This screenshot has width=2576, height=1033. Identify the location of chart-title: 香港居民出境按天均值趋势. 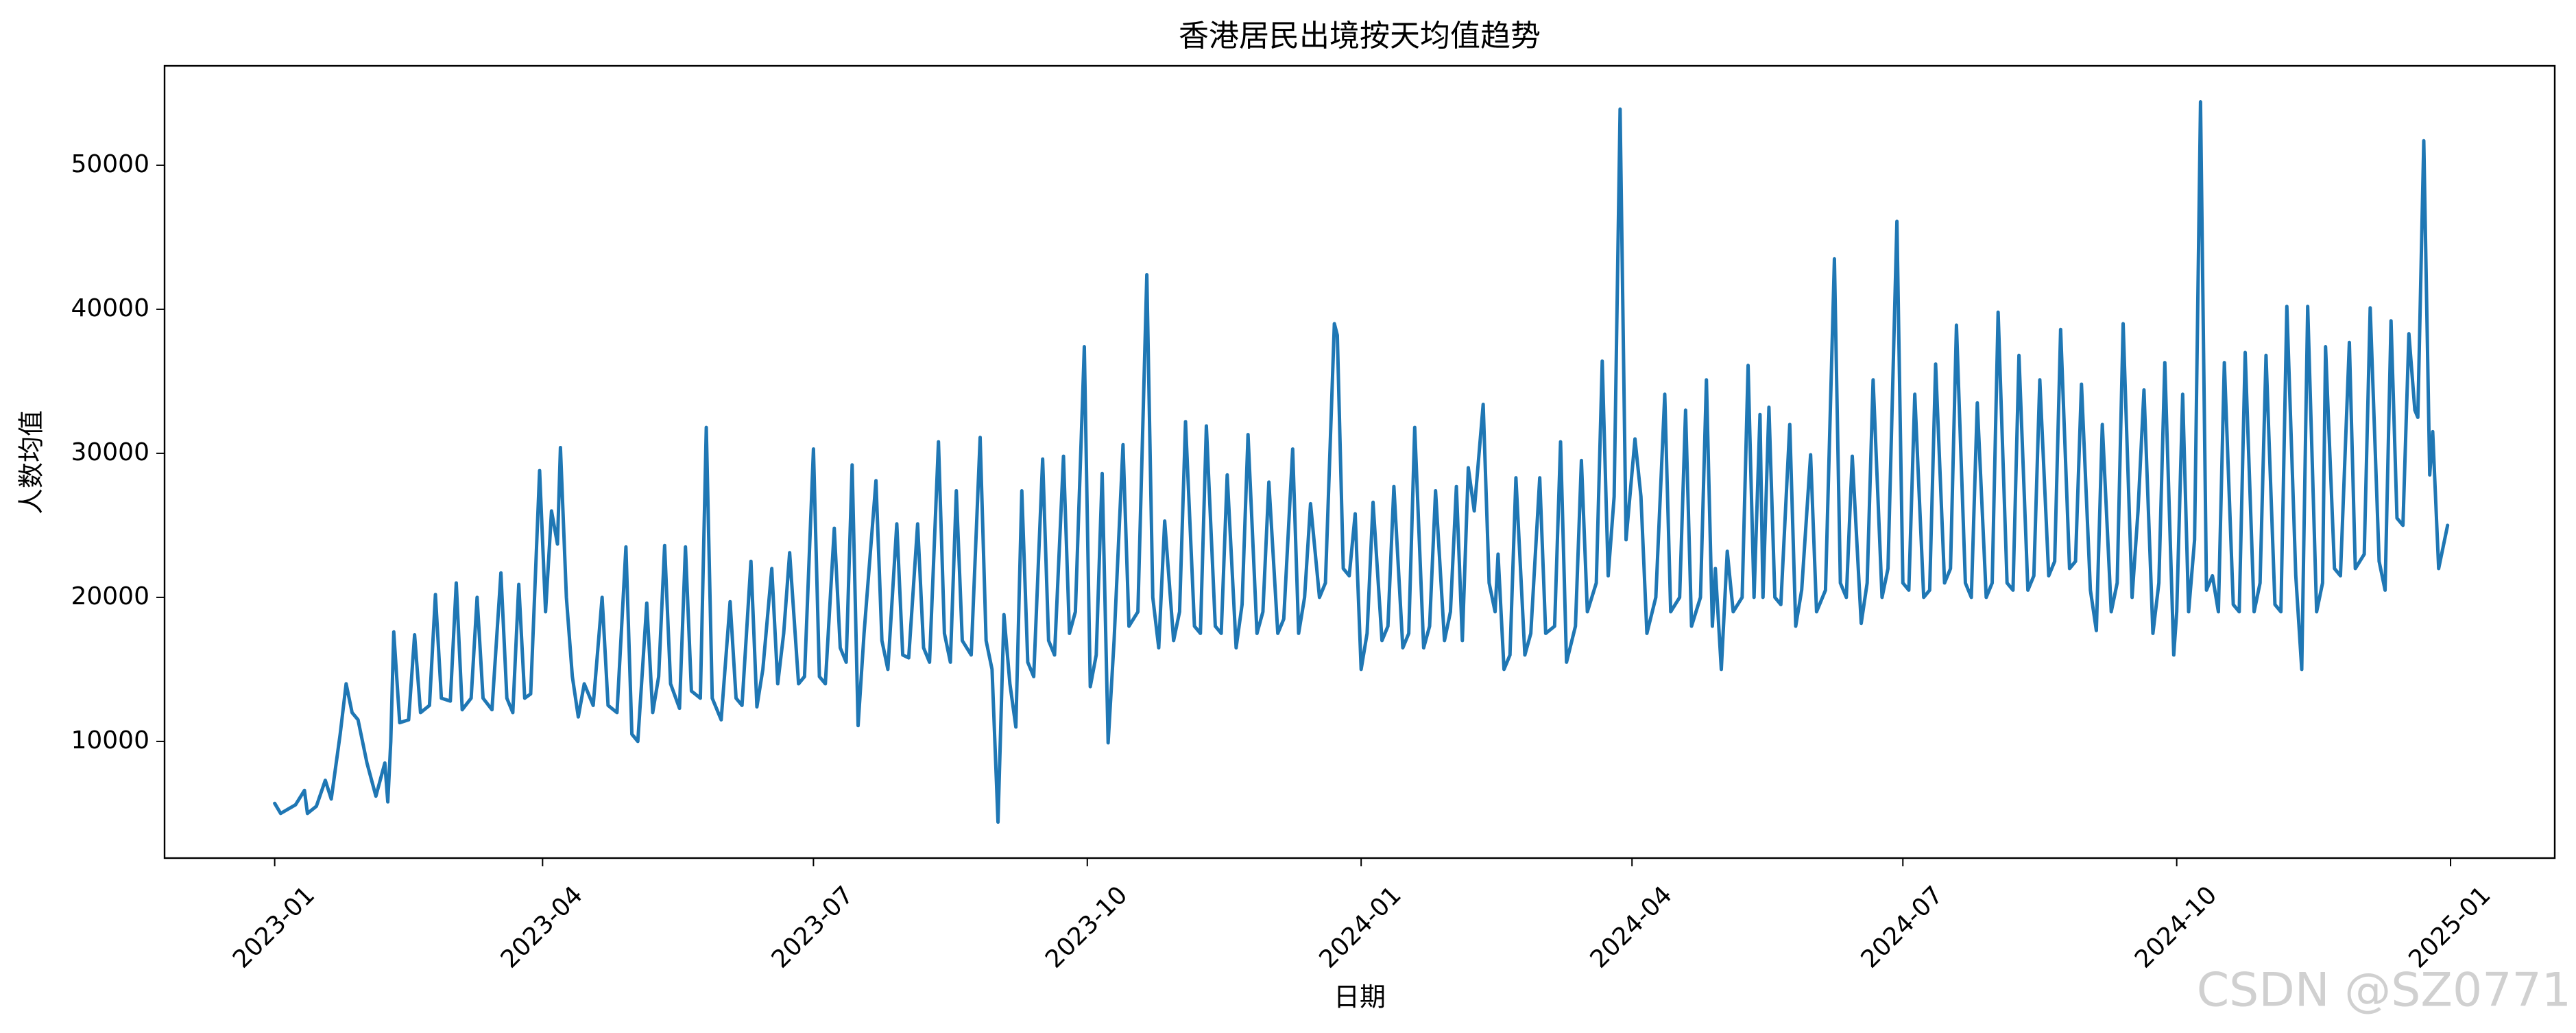
(1360, 36).